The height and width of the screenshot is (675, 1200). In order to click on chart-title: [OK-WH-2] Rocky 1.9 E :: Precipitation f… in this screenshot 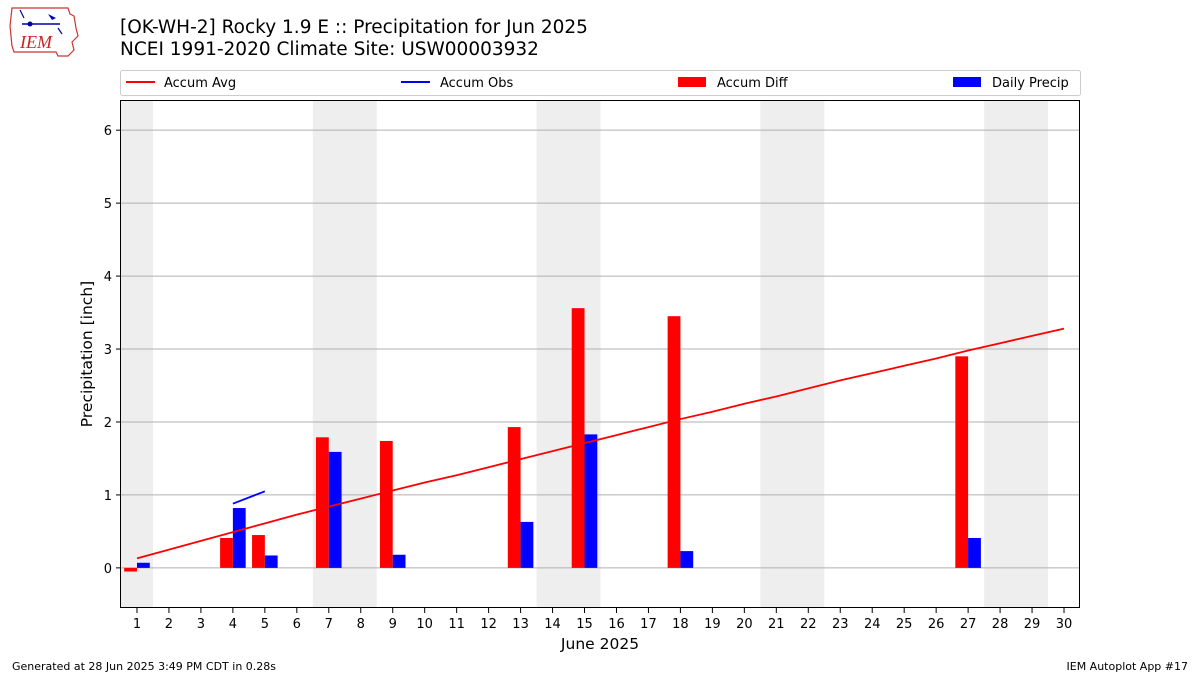, I will do `click(354, 27)`.